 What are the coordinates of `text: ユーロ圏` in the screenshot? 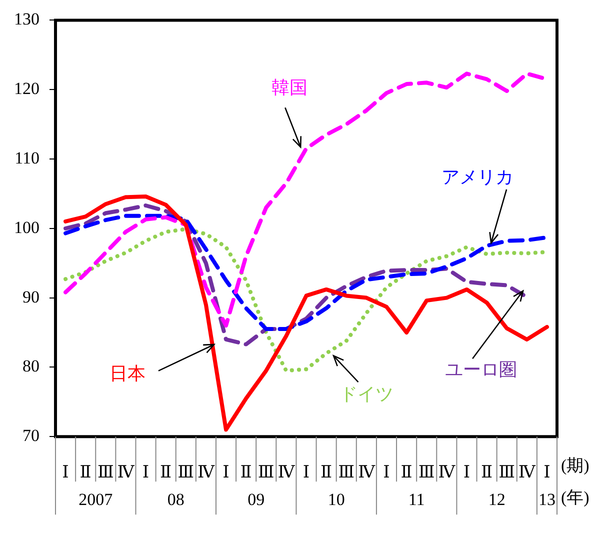 It's located at (480, 370).